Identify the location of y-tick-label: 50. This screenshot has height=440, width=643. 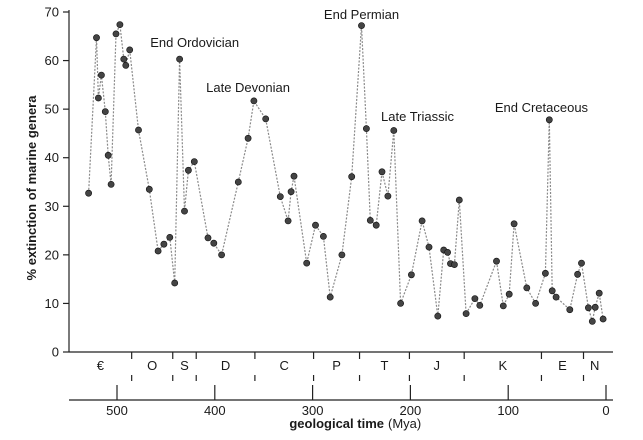
(52, 109).